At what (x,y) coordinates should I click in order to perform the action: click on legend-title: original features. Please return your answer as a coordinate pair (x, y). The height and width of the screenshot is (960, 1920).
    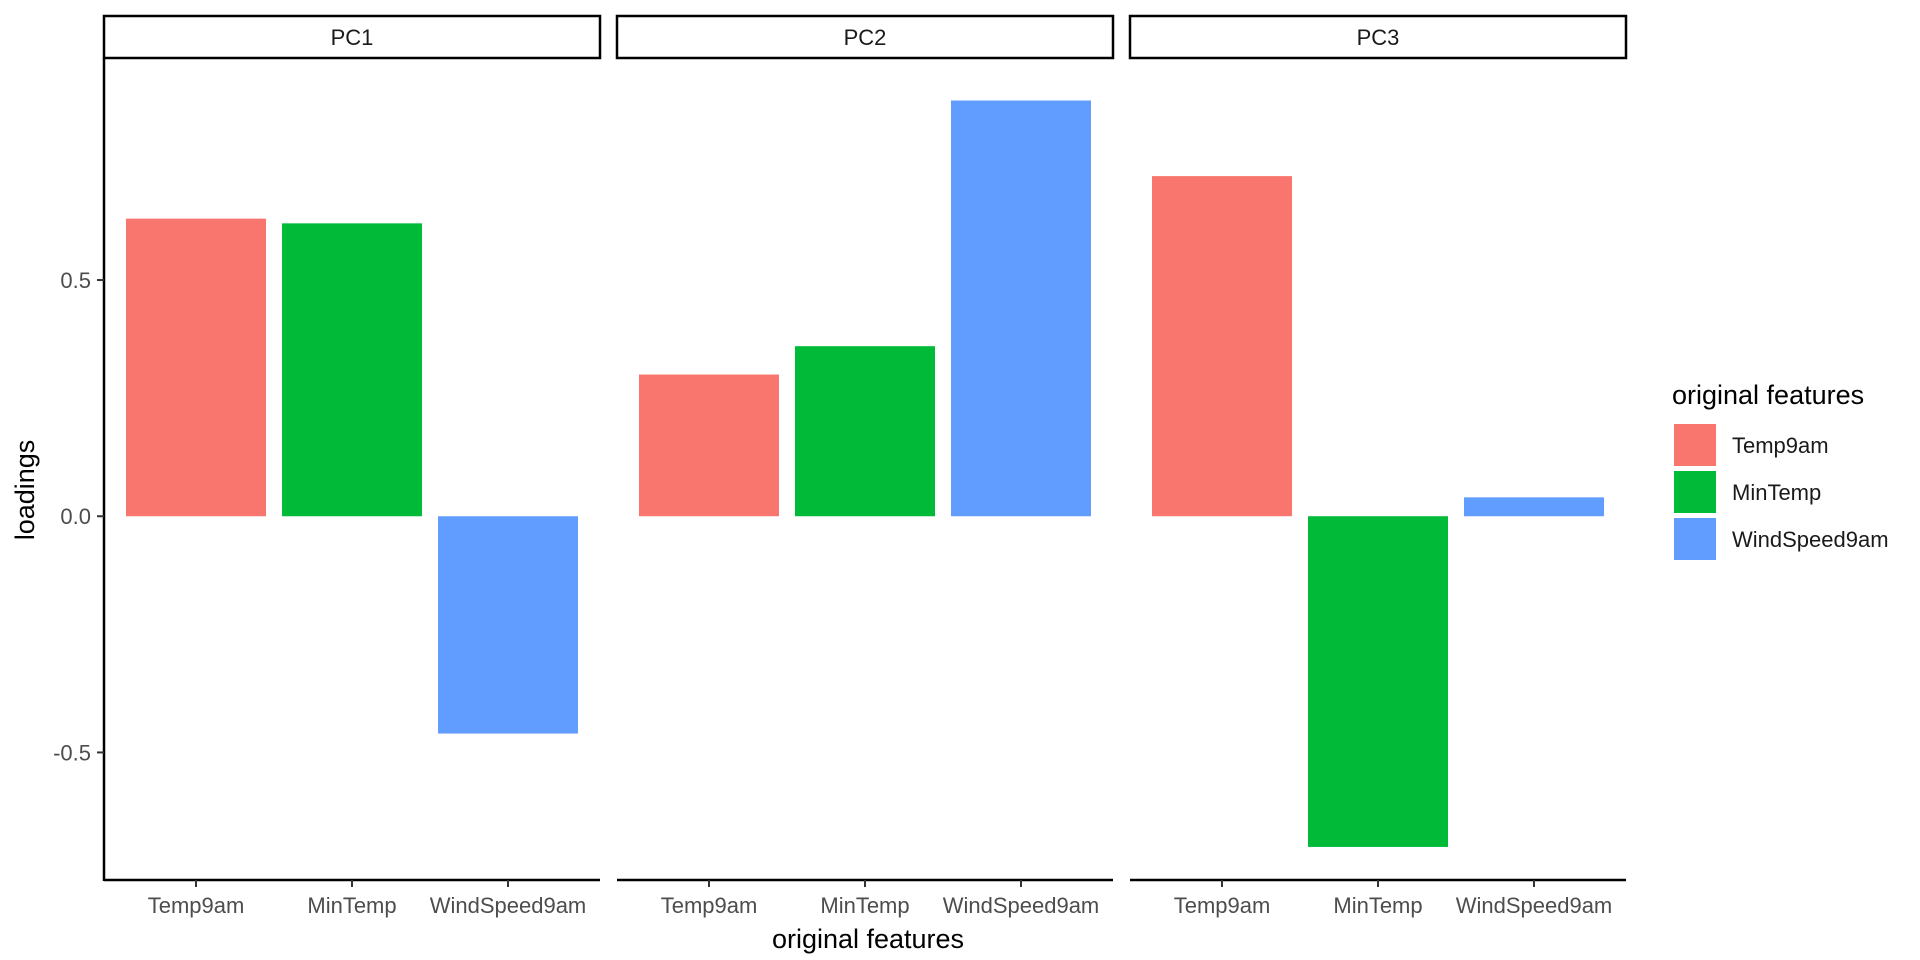
    Looking at the image, I should click on (1768, 395).